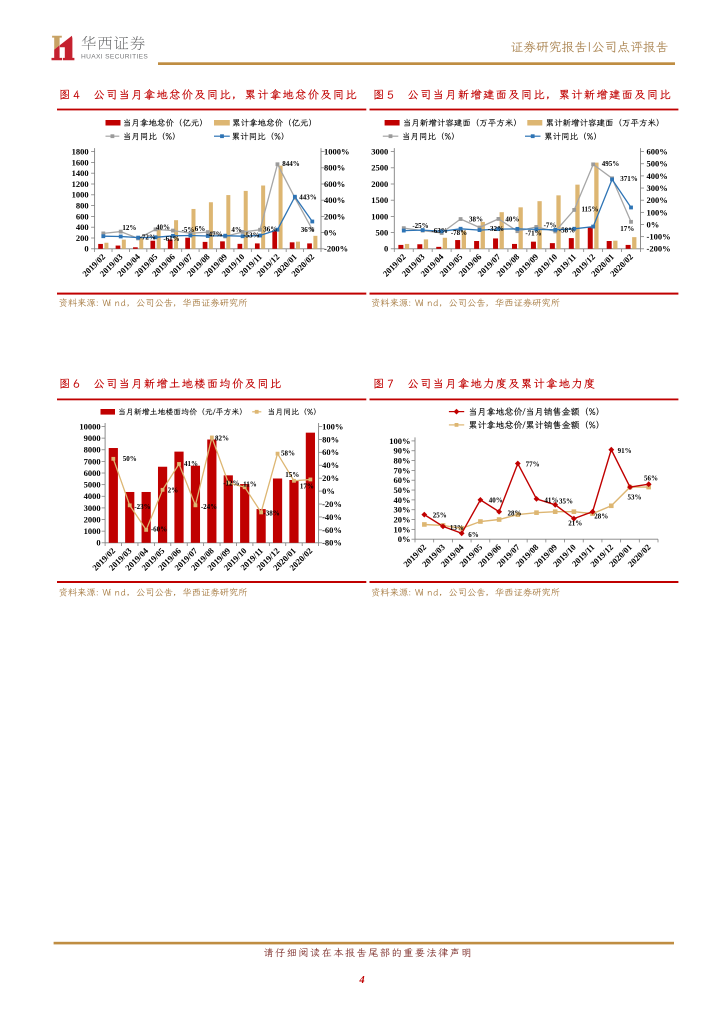 The image size is (724, 1024). What do you see at coordinates (291, 164) in the screenshot?
I see `svg-text: 844%` at bounding box center [291, 164].